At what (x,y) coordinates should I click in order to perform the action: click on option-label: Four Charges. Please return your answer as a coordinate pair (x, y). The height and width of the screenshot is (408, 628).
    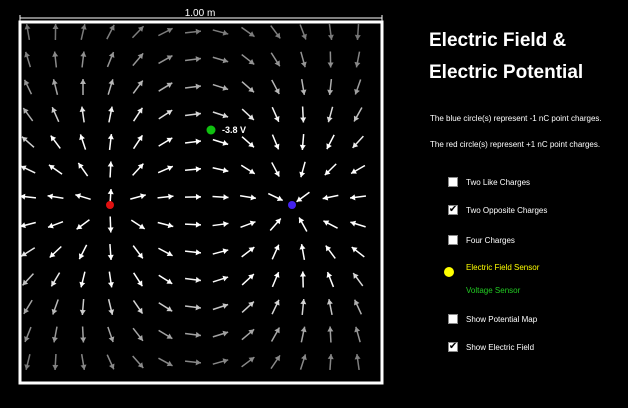
    Looking at the image, I should click on (490, 240).